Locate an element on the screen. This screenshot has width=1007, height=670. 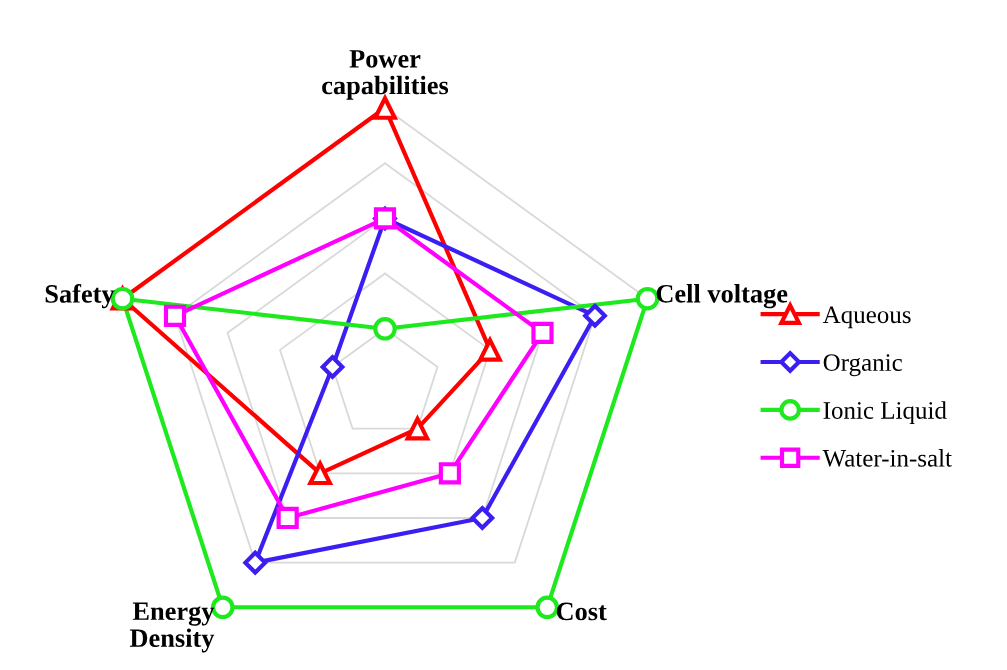
legend-label: Ionic Liquid is located at coordinates (885, 412).